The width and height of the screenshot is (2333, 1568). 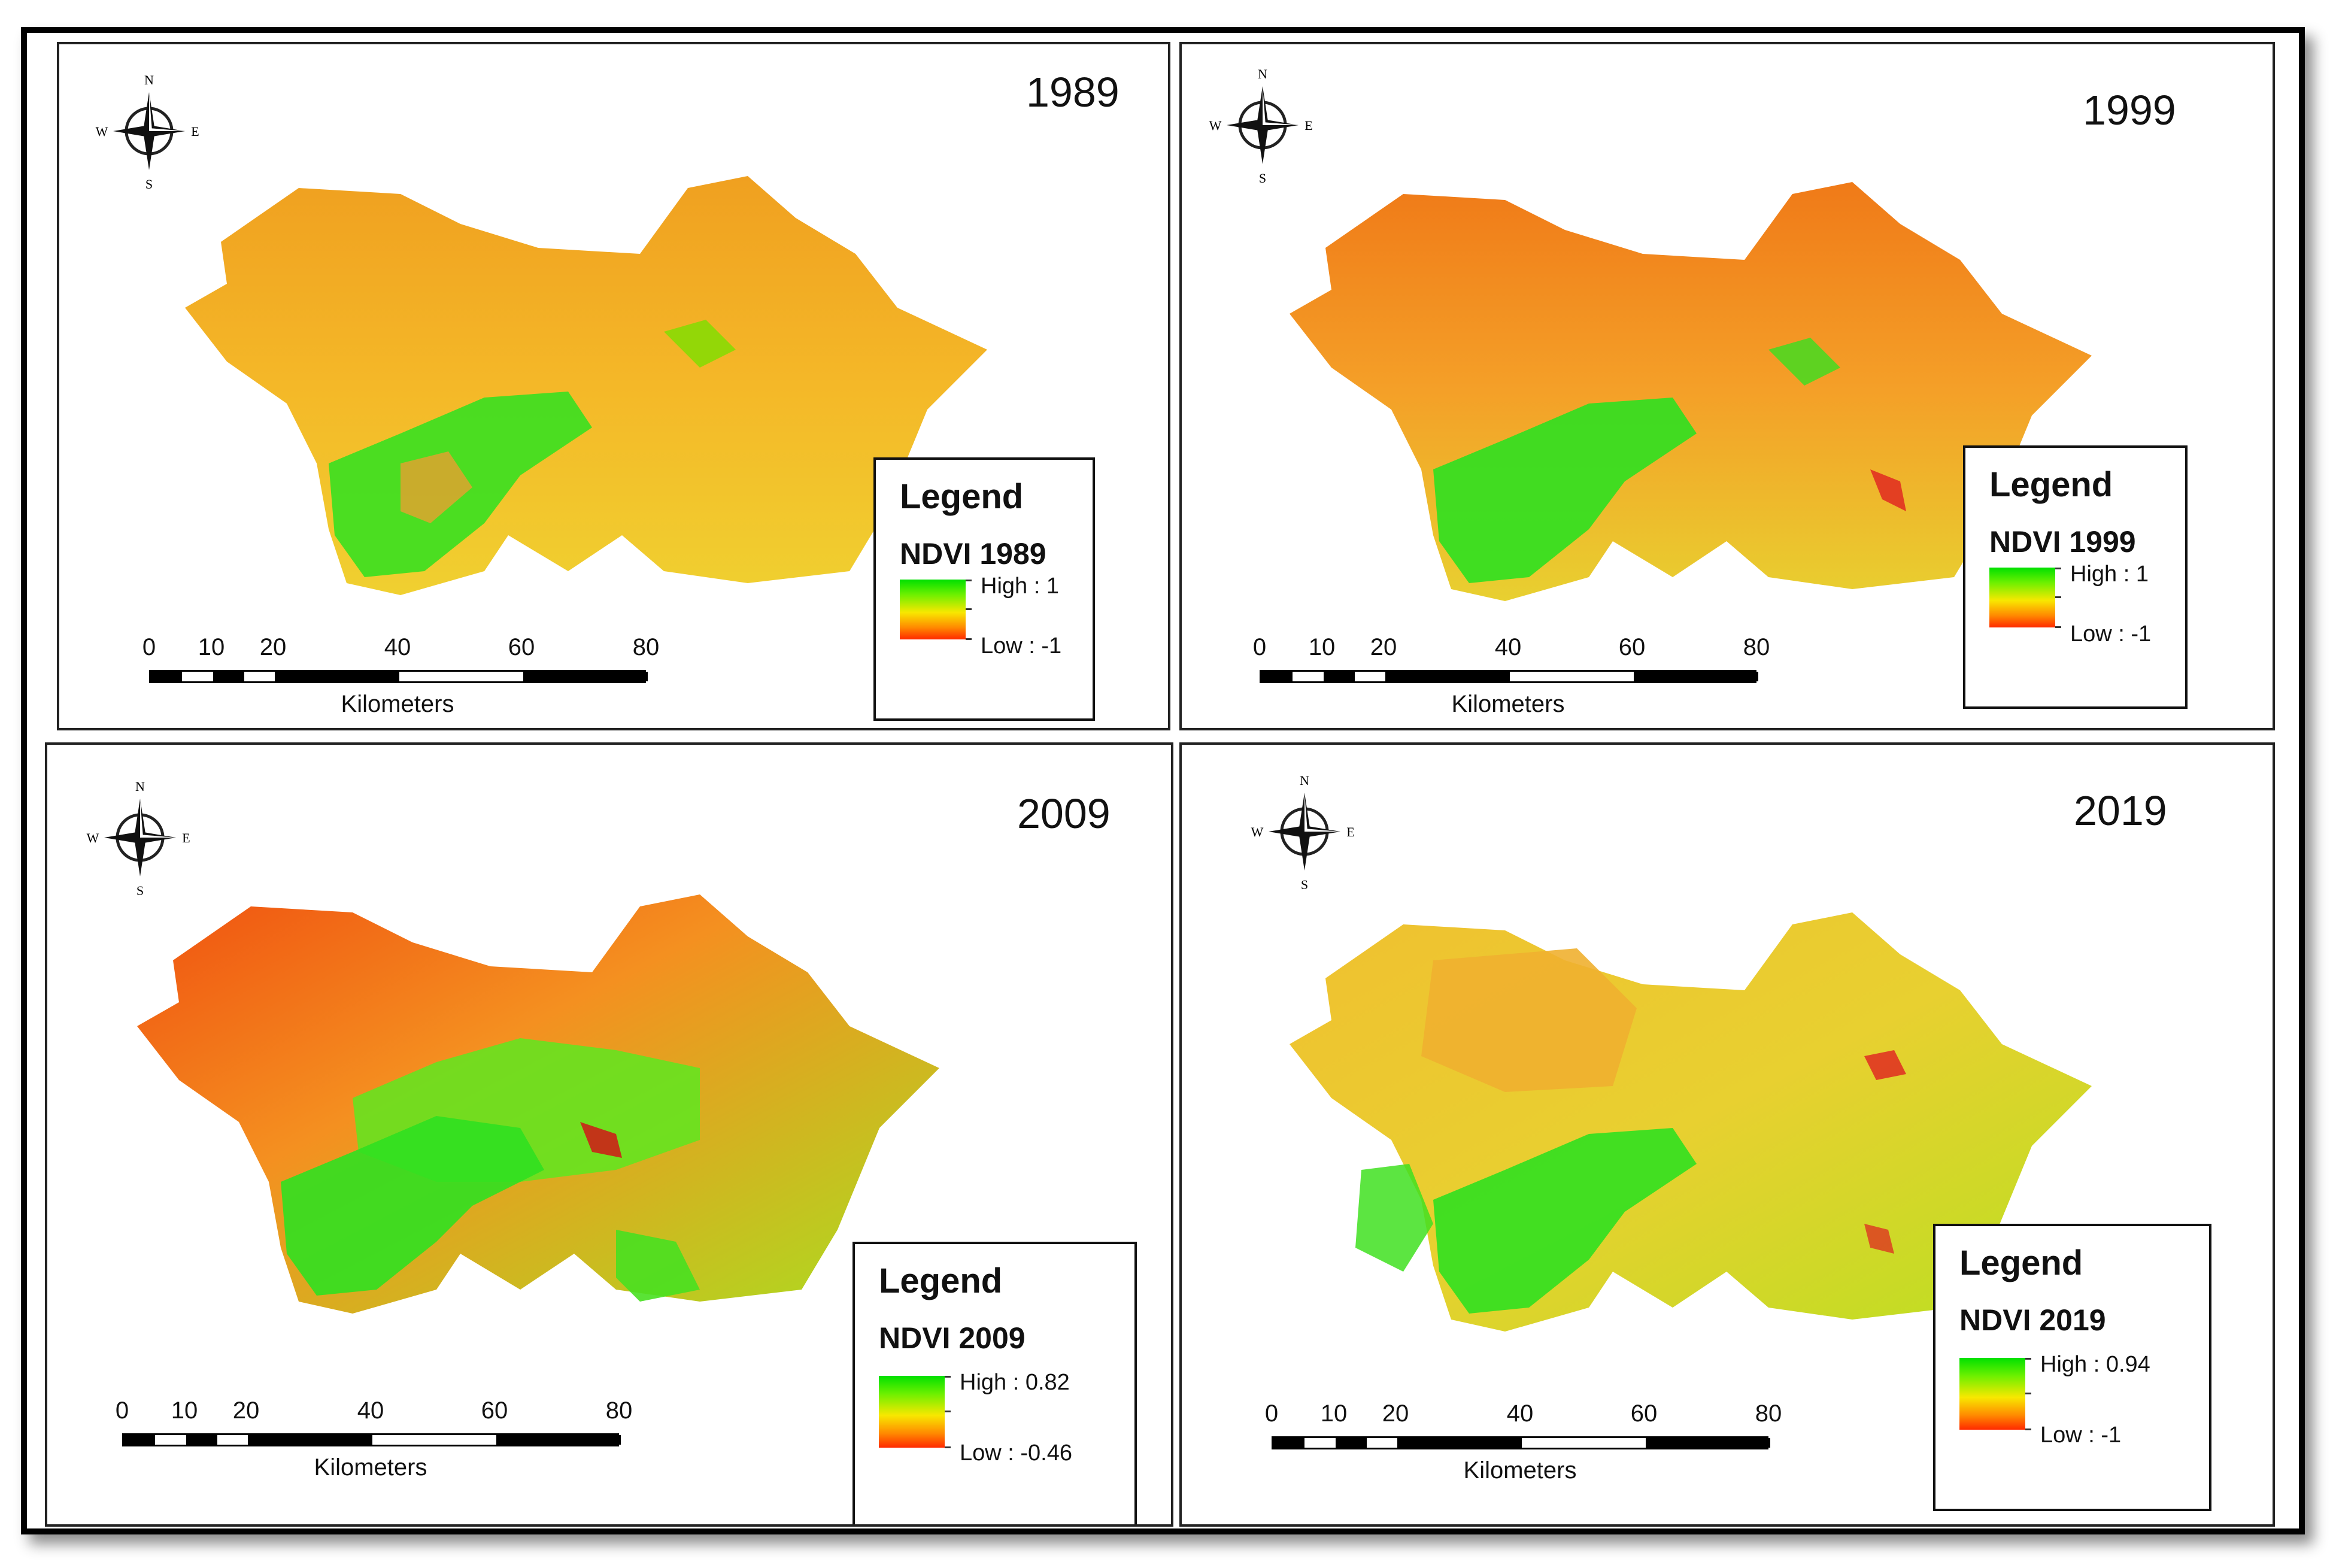 I want to click on ndvi-map-1999, so click(x=1691, y=391).